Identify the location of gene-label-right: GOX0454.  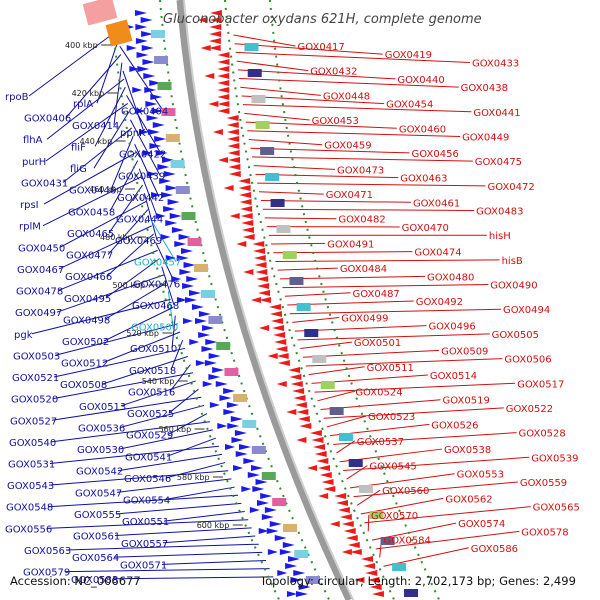
(409, 105).